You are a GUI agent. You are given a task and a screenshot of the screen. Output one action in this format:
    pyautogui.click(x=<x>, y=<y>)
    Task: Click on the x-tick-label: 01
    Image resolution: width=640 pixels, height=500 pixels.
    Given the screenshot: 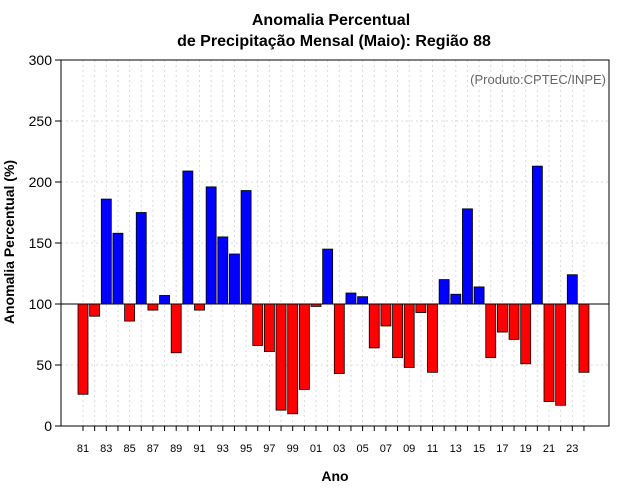 What is the action you would take?
    pyautogui.click(x=316, y=449)
    